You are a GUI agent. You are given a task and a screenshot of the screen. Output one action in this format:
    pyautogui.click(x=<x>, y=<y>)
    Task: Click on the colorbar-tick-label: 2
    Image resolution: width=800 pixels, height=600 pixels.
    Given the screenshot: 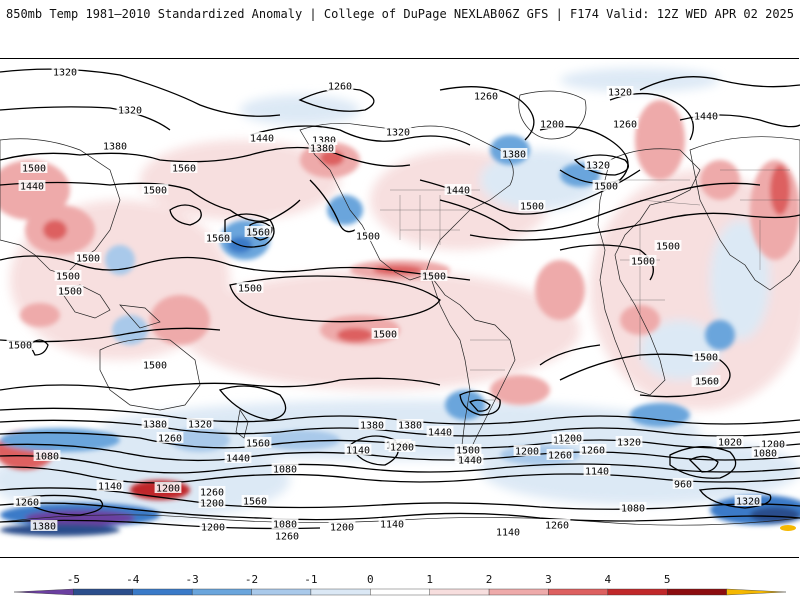 What is the action you would take?
    pyautogui.click(x=489, y=579)
    